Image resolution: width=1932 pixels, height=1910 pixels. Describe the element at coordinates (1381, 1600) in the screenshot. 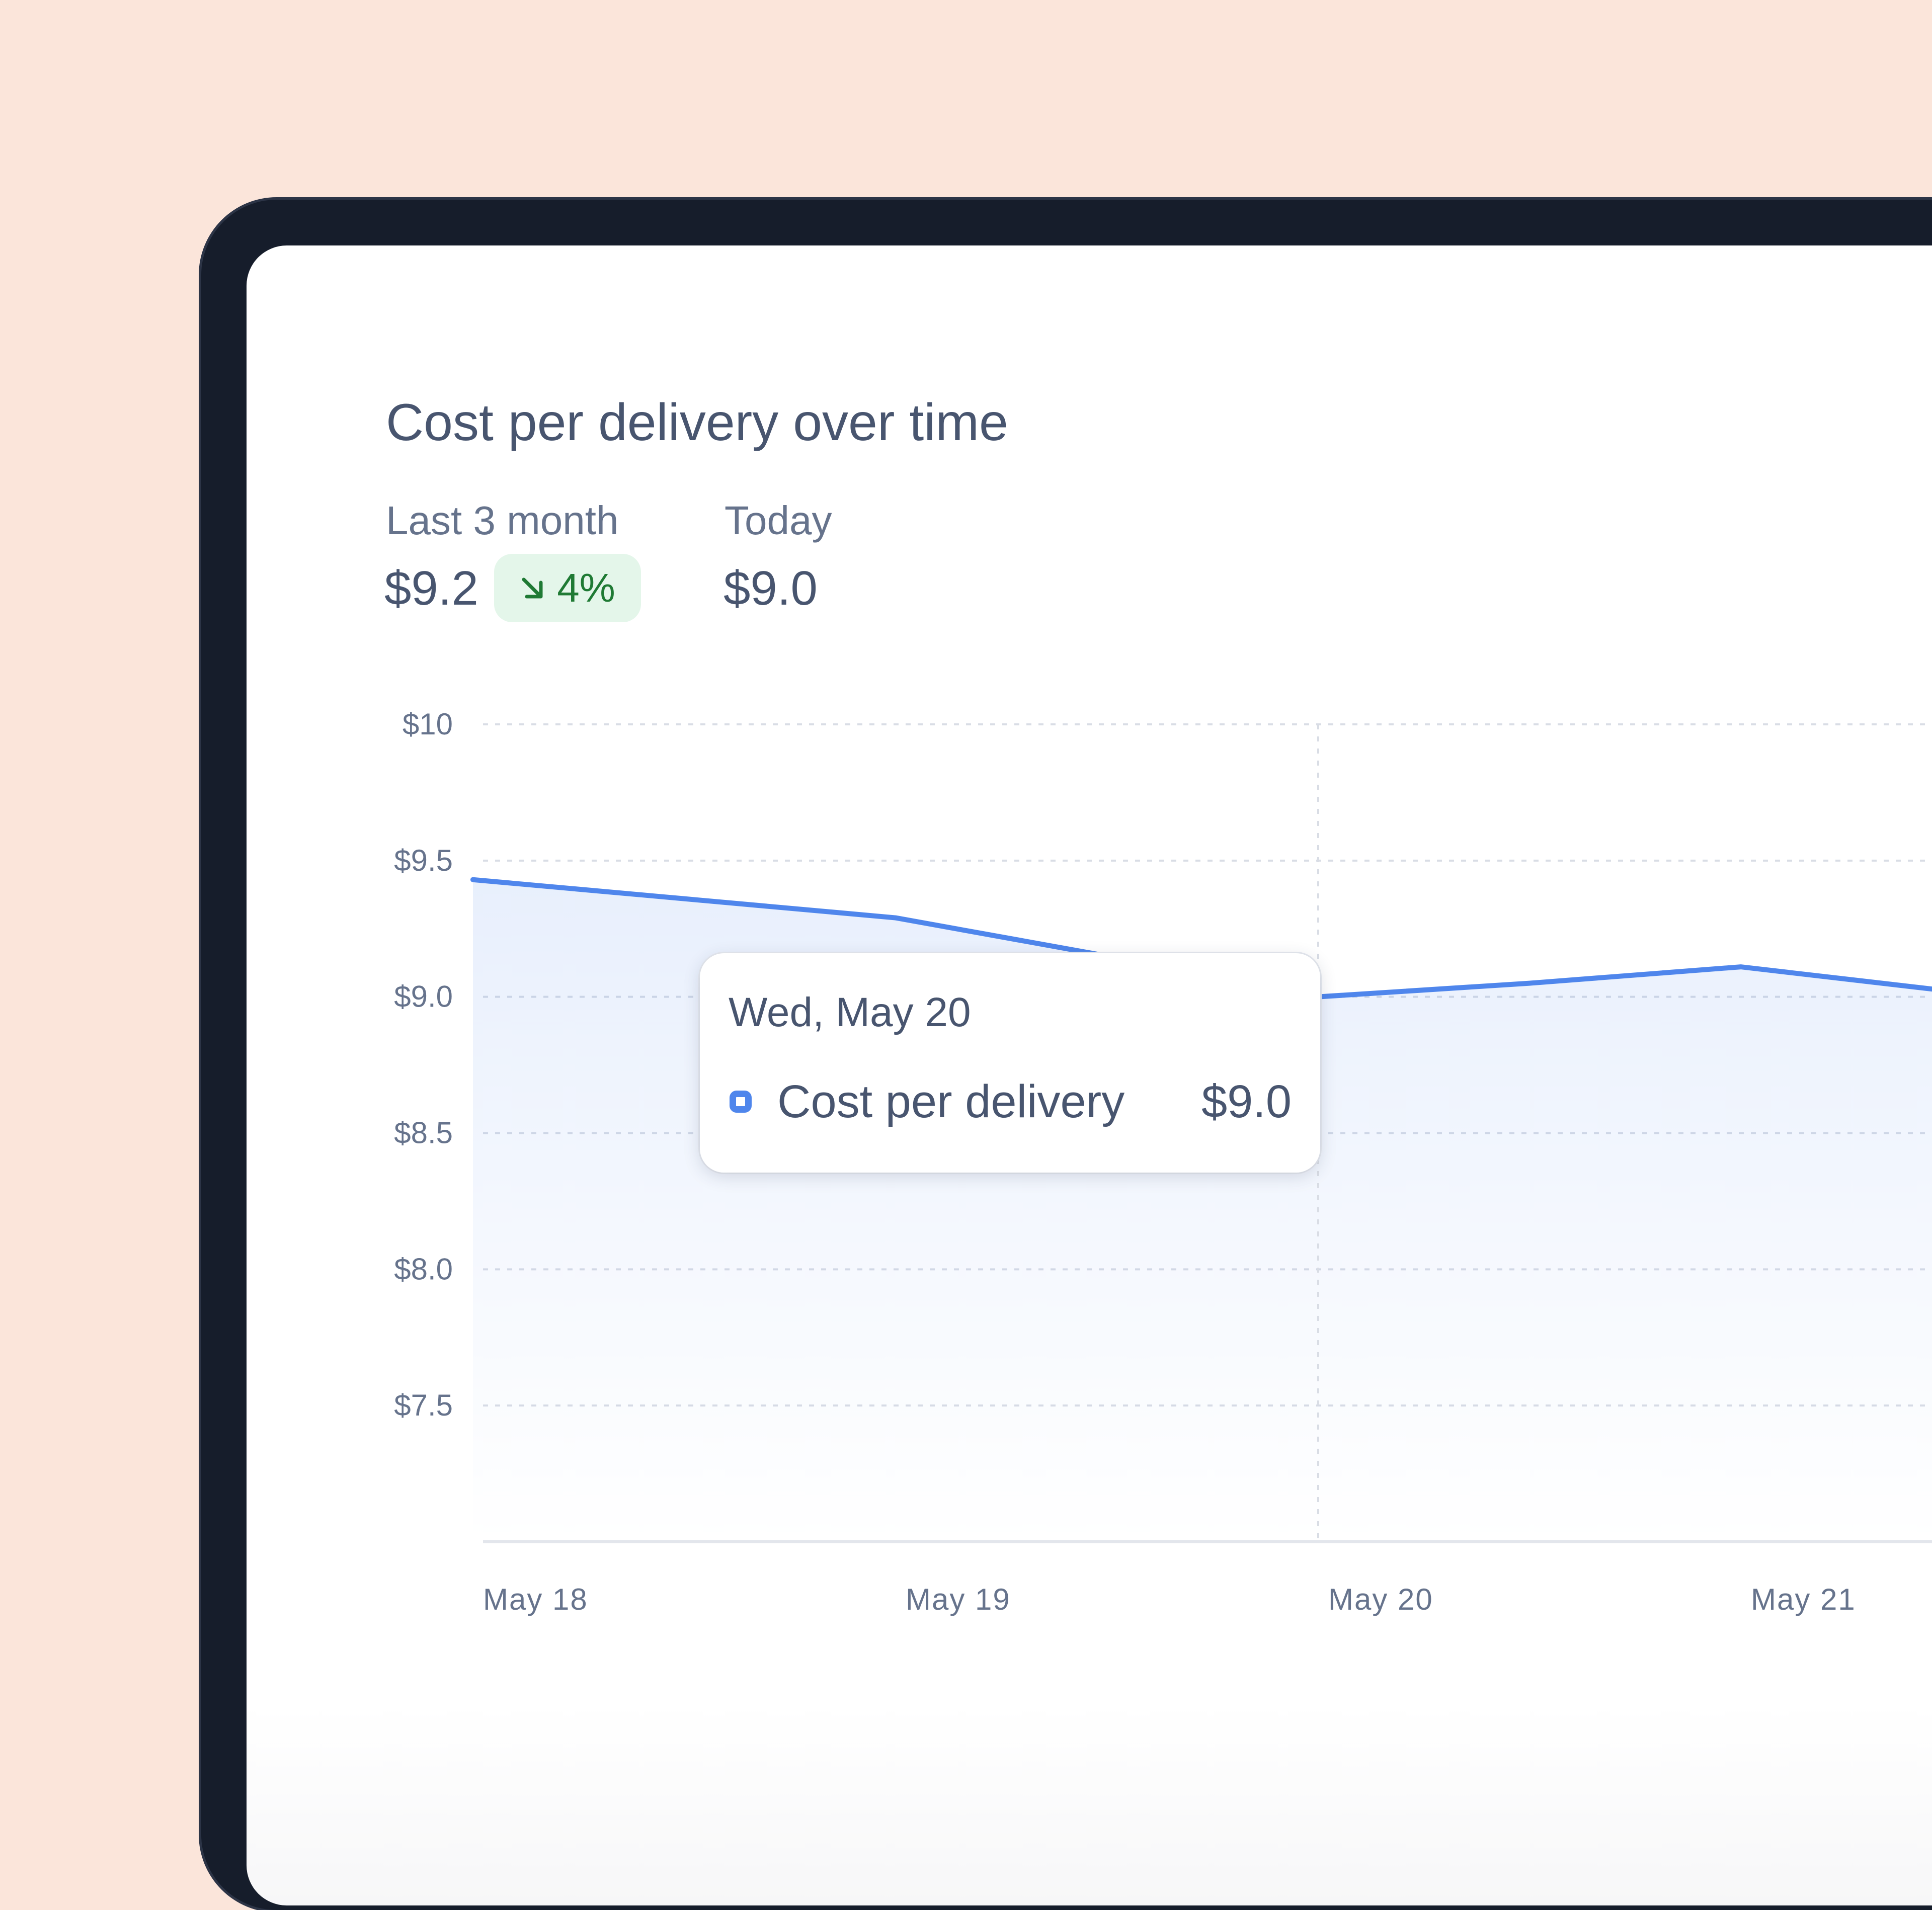

I see `x-tick-label: May 20` at that location.